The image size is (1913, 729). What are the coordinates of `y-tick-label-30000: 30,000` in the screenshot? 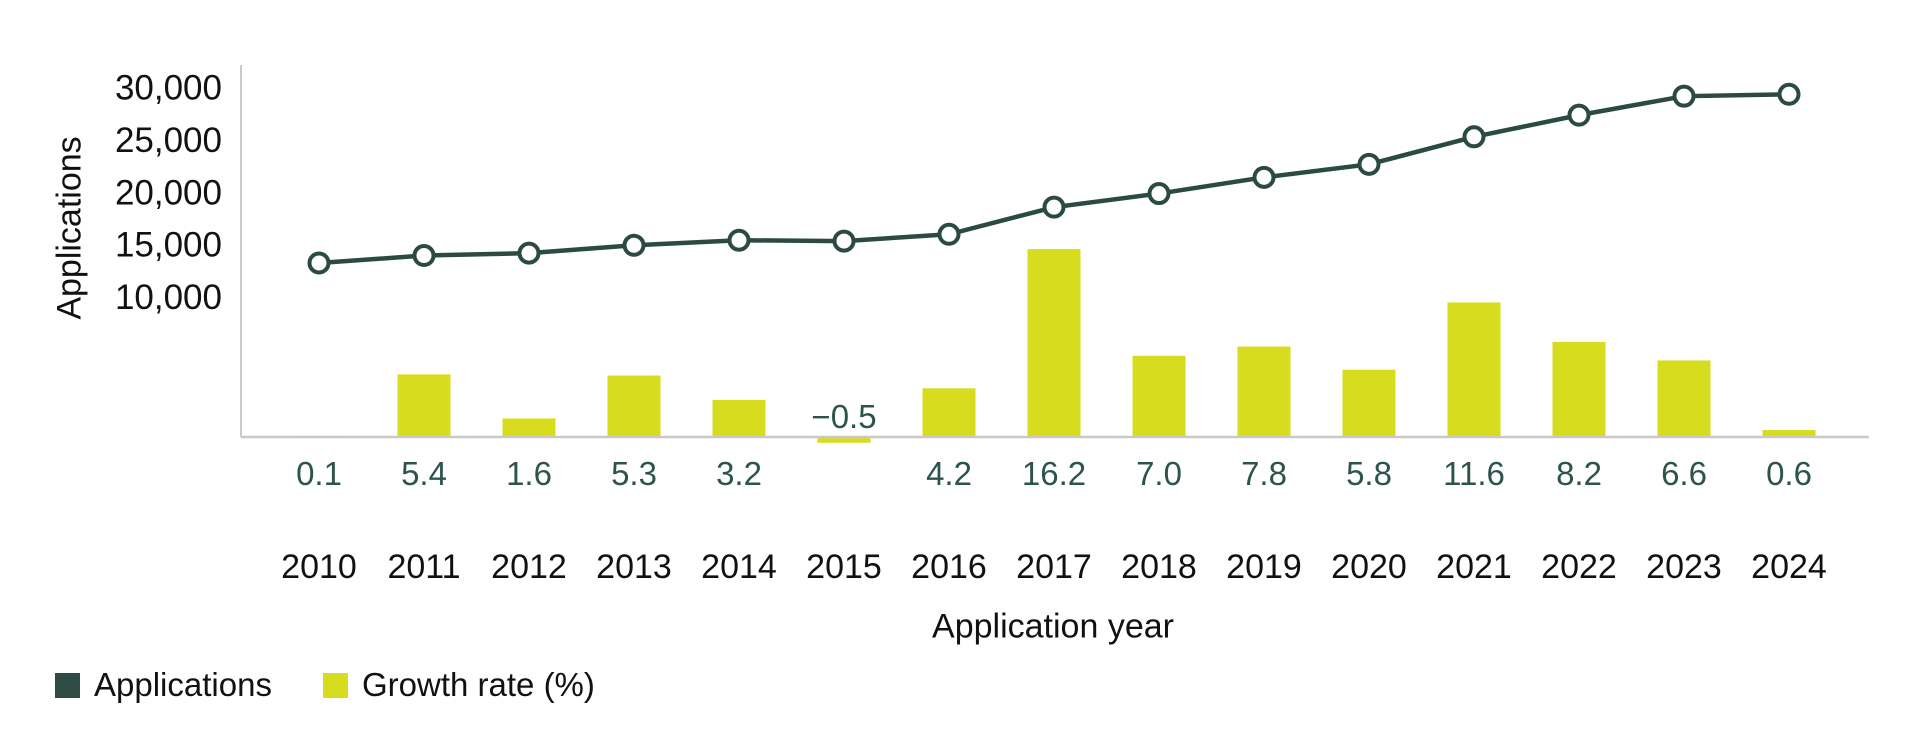 It's located at (168, 88).